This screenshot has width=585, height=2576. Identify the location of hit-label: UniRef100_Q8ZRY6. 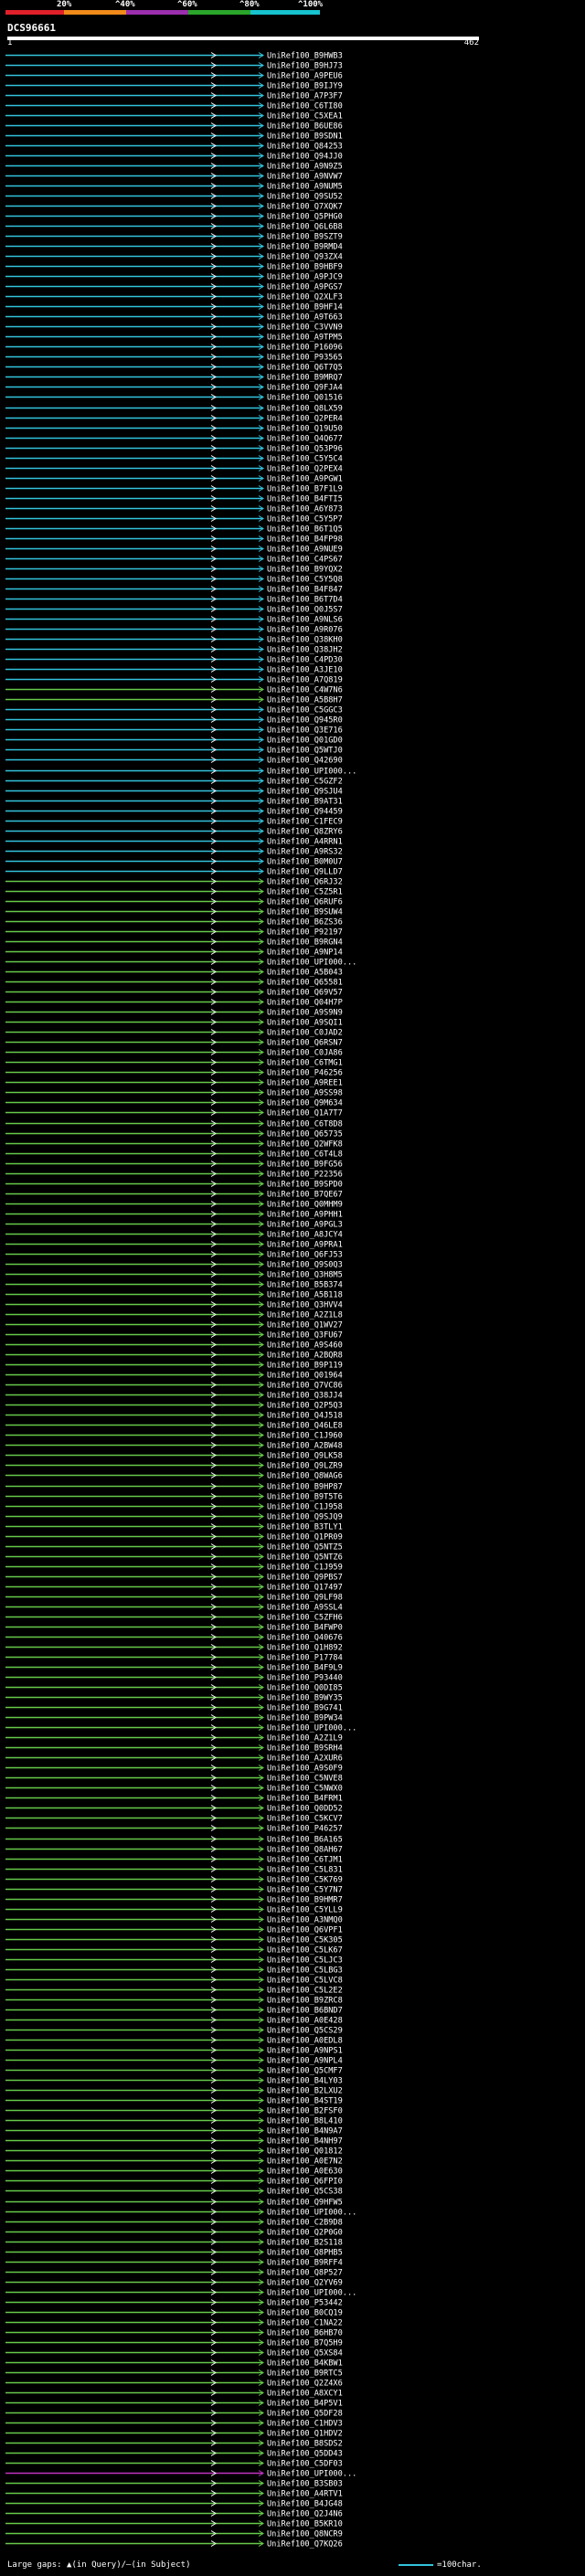
(305, 832).